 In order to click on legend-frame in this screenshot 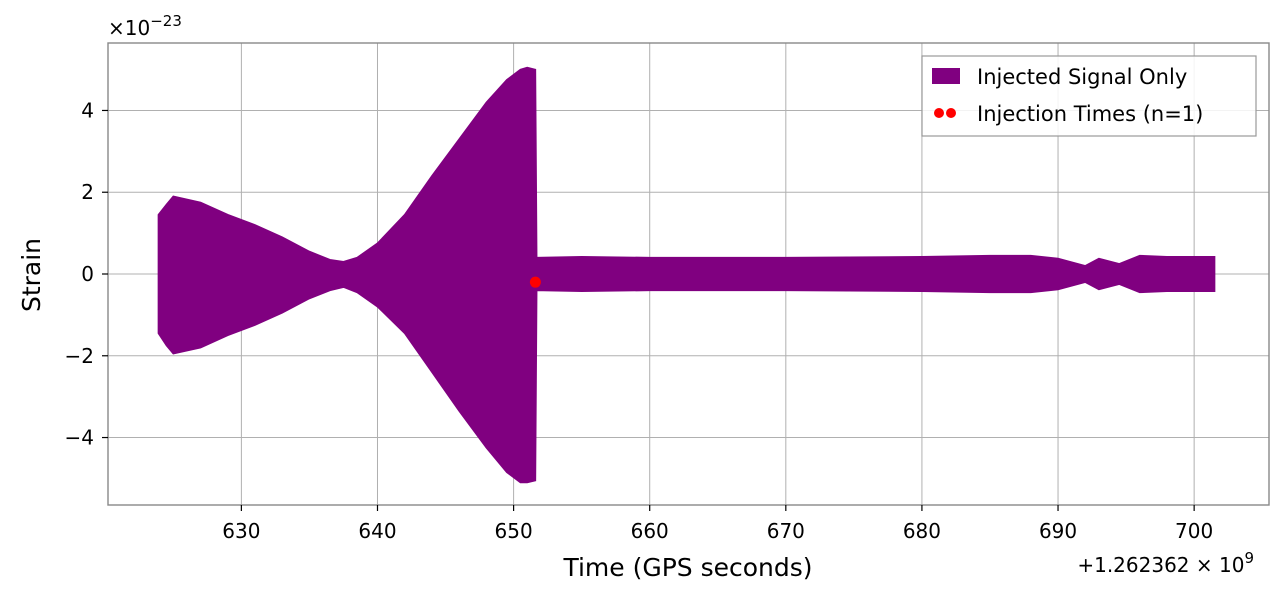, I will do `click(1089, 96)`.